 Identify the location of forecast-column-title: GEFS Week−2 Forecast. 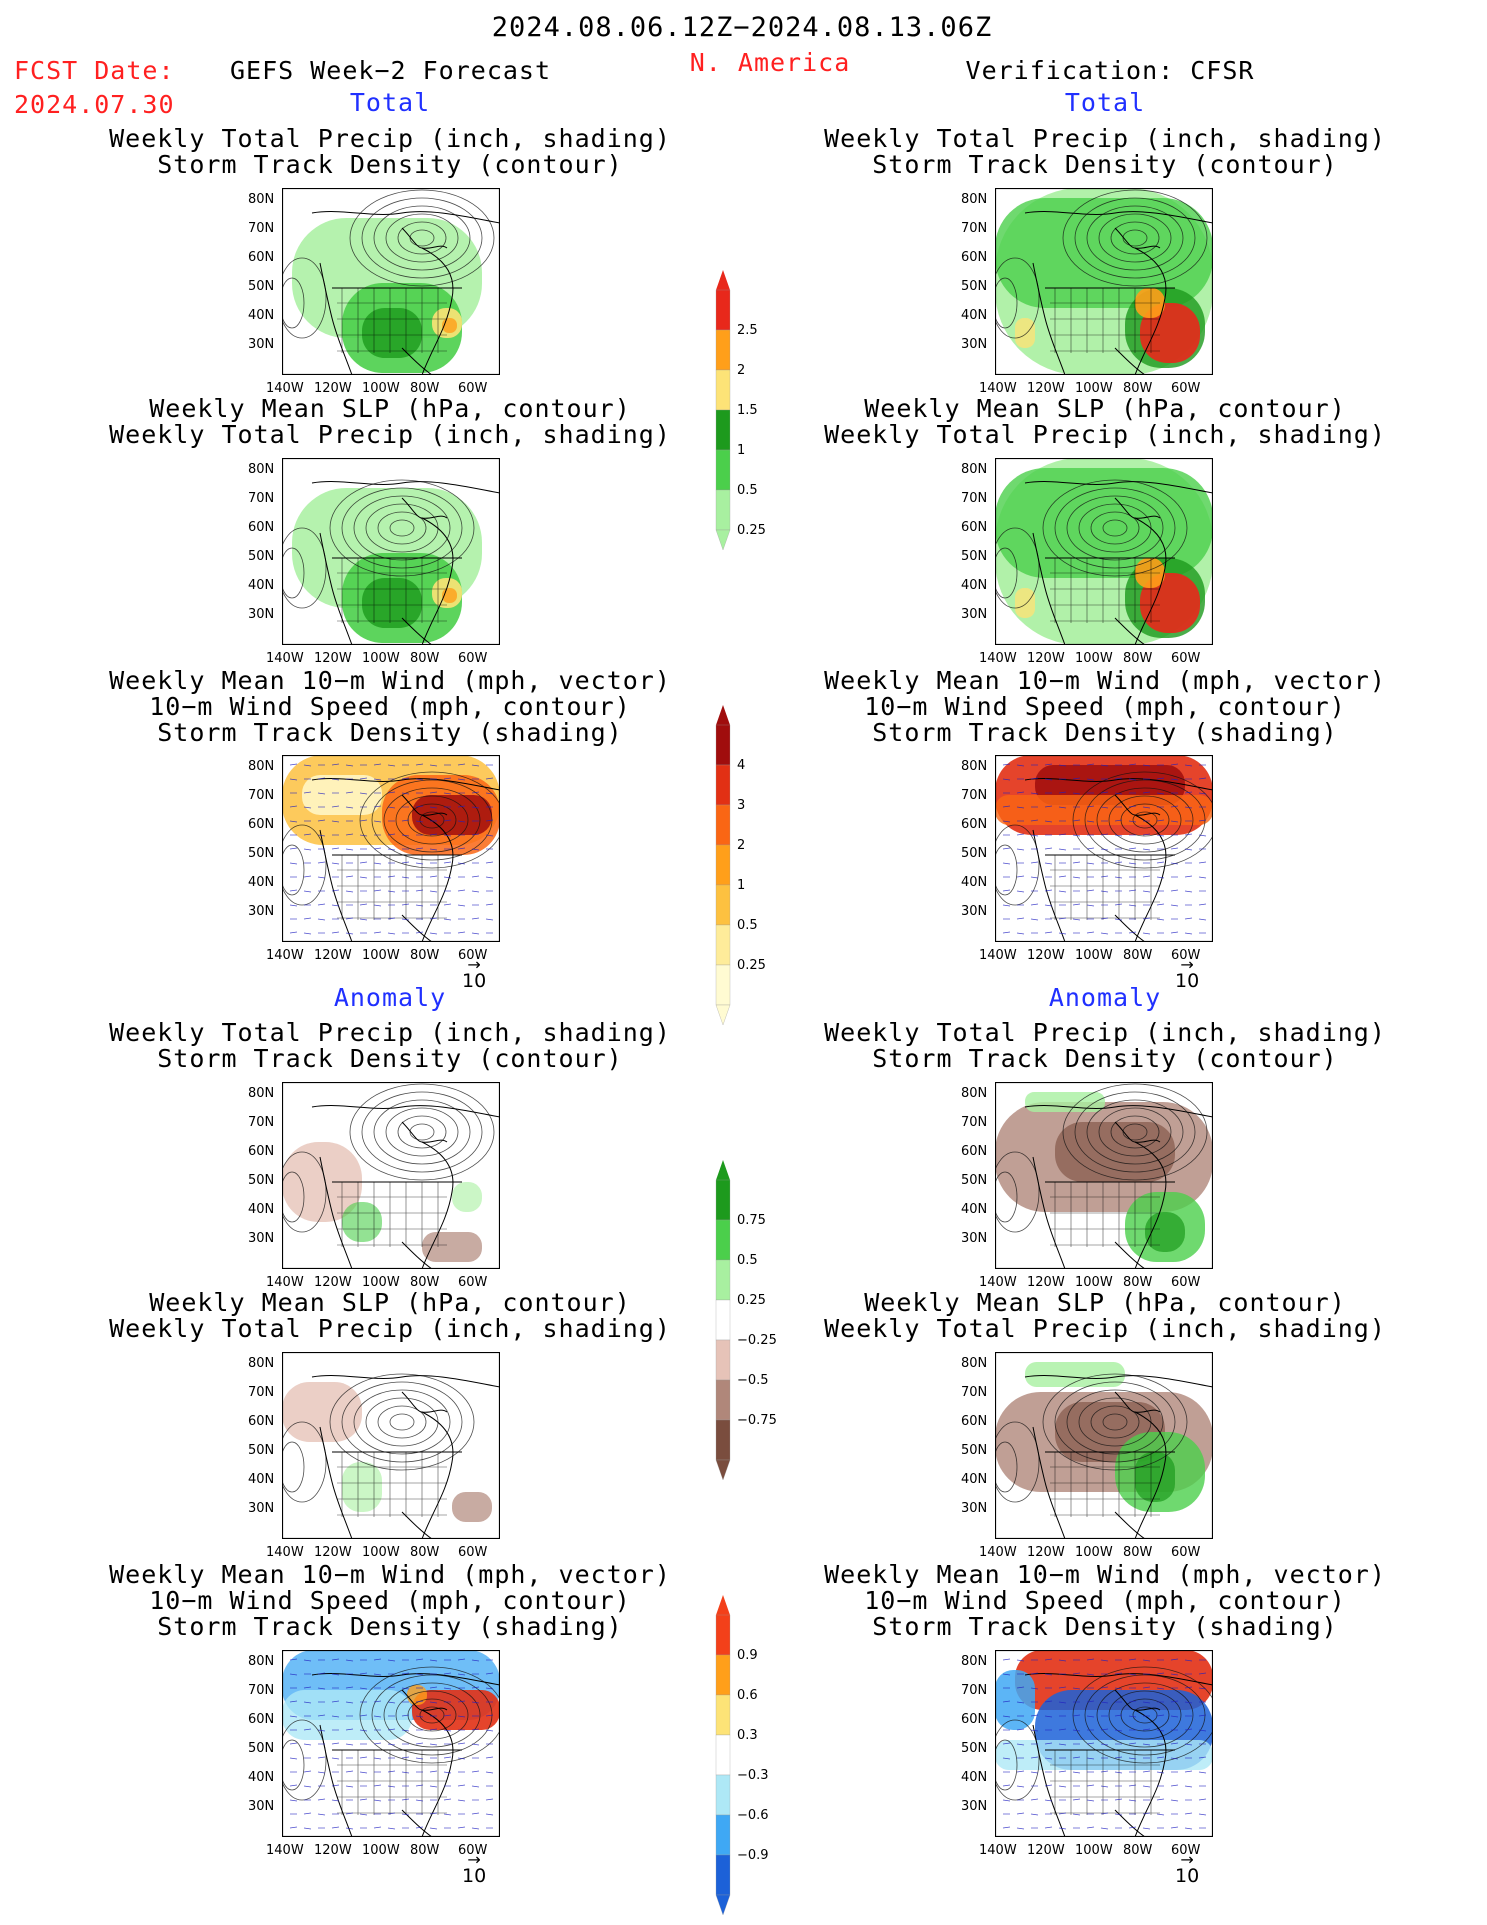
(391, 70).